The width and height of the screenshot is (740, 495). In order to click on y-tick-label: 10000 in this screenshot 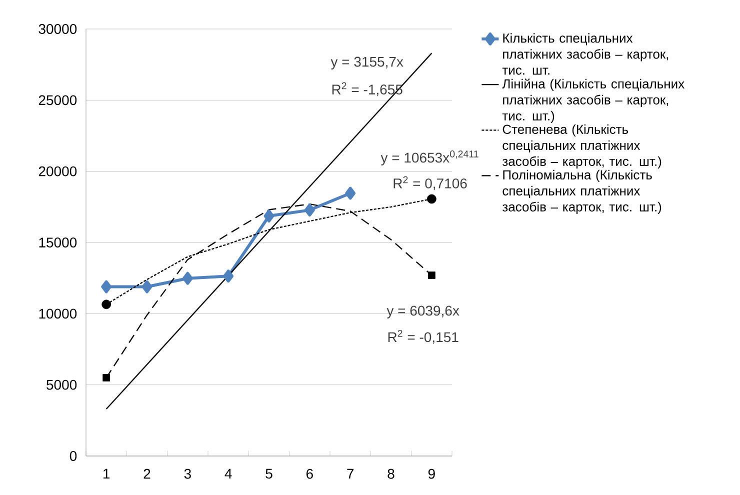, I will do `click(58, 313)`.